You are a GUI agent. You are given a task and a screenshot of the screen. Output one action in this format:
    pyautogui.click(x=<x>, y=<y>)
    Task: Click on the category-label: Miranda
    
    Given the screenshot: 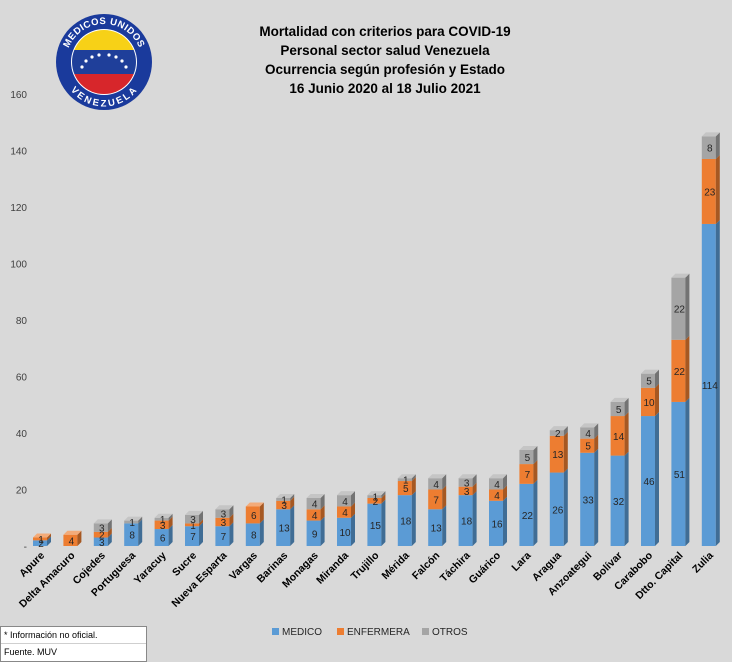 What is the action you would take?
    pyautogui.click(x=332, y=568)
    